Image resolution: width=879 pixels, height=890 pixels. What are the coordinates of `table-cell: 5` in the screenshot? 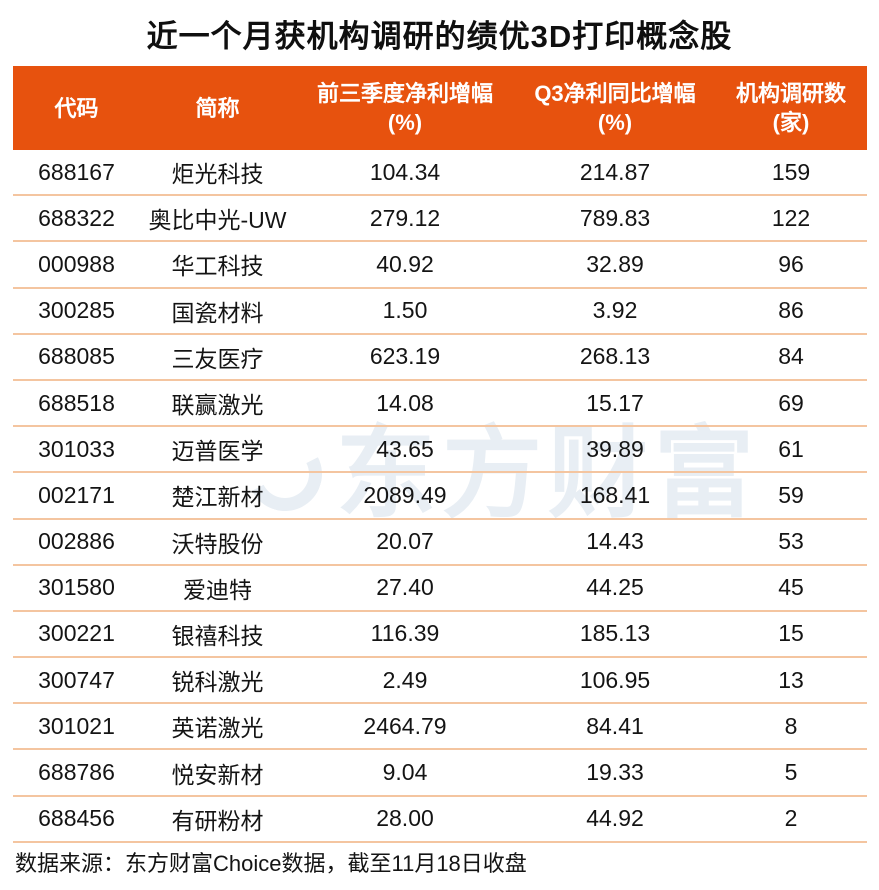 It's located at (791, 772).